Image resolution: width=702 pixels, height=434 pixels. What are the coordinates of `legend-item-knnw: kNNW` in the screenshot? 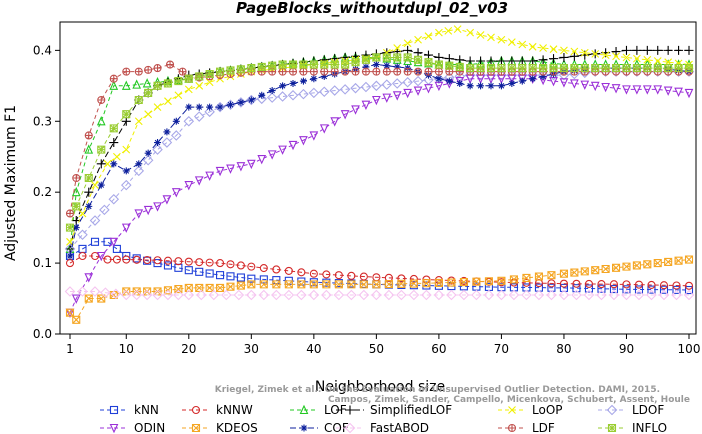 It's located at (217, 410).